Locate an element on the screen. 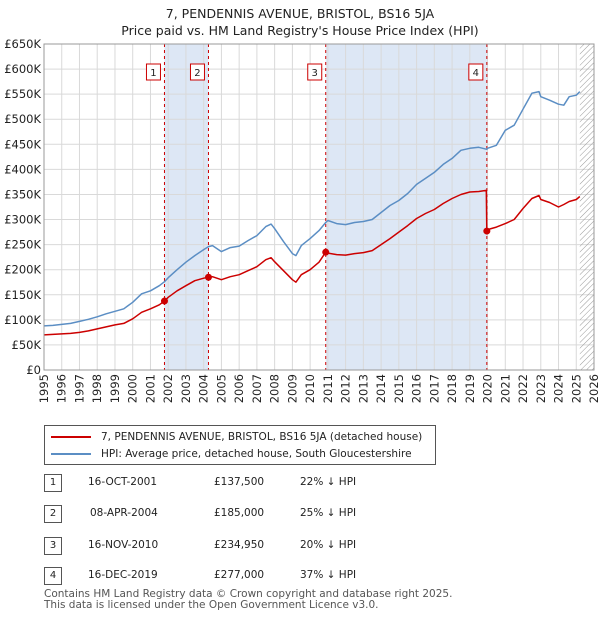  y-tick-label: £400K is located at coordinates (22, 169).